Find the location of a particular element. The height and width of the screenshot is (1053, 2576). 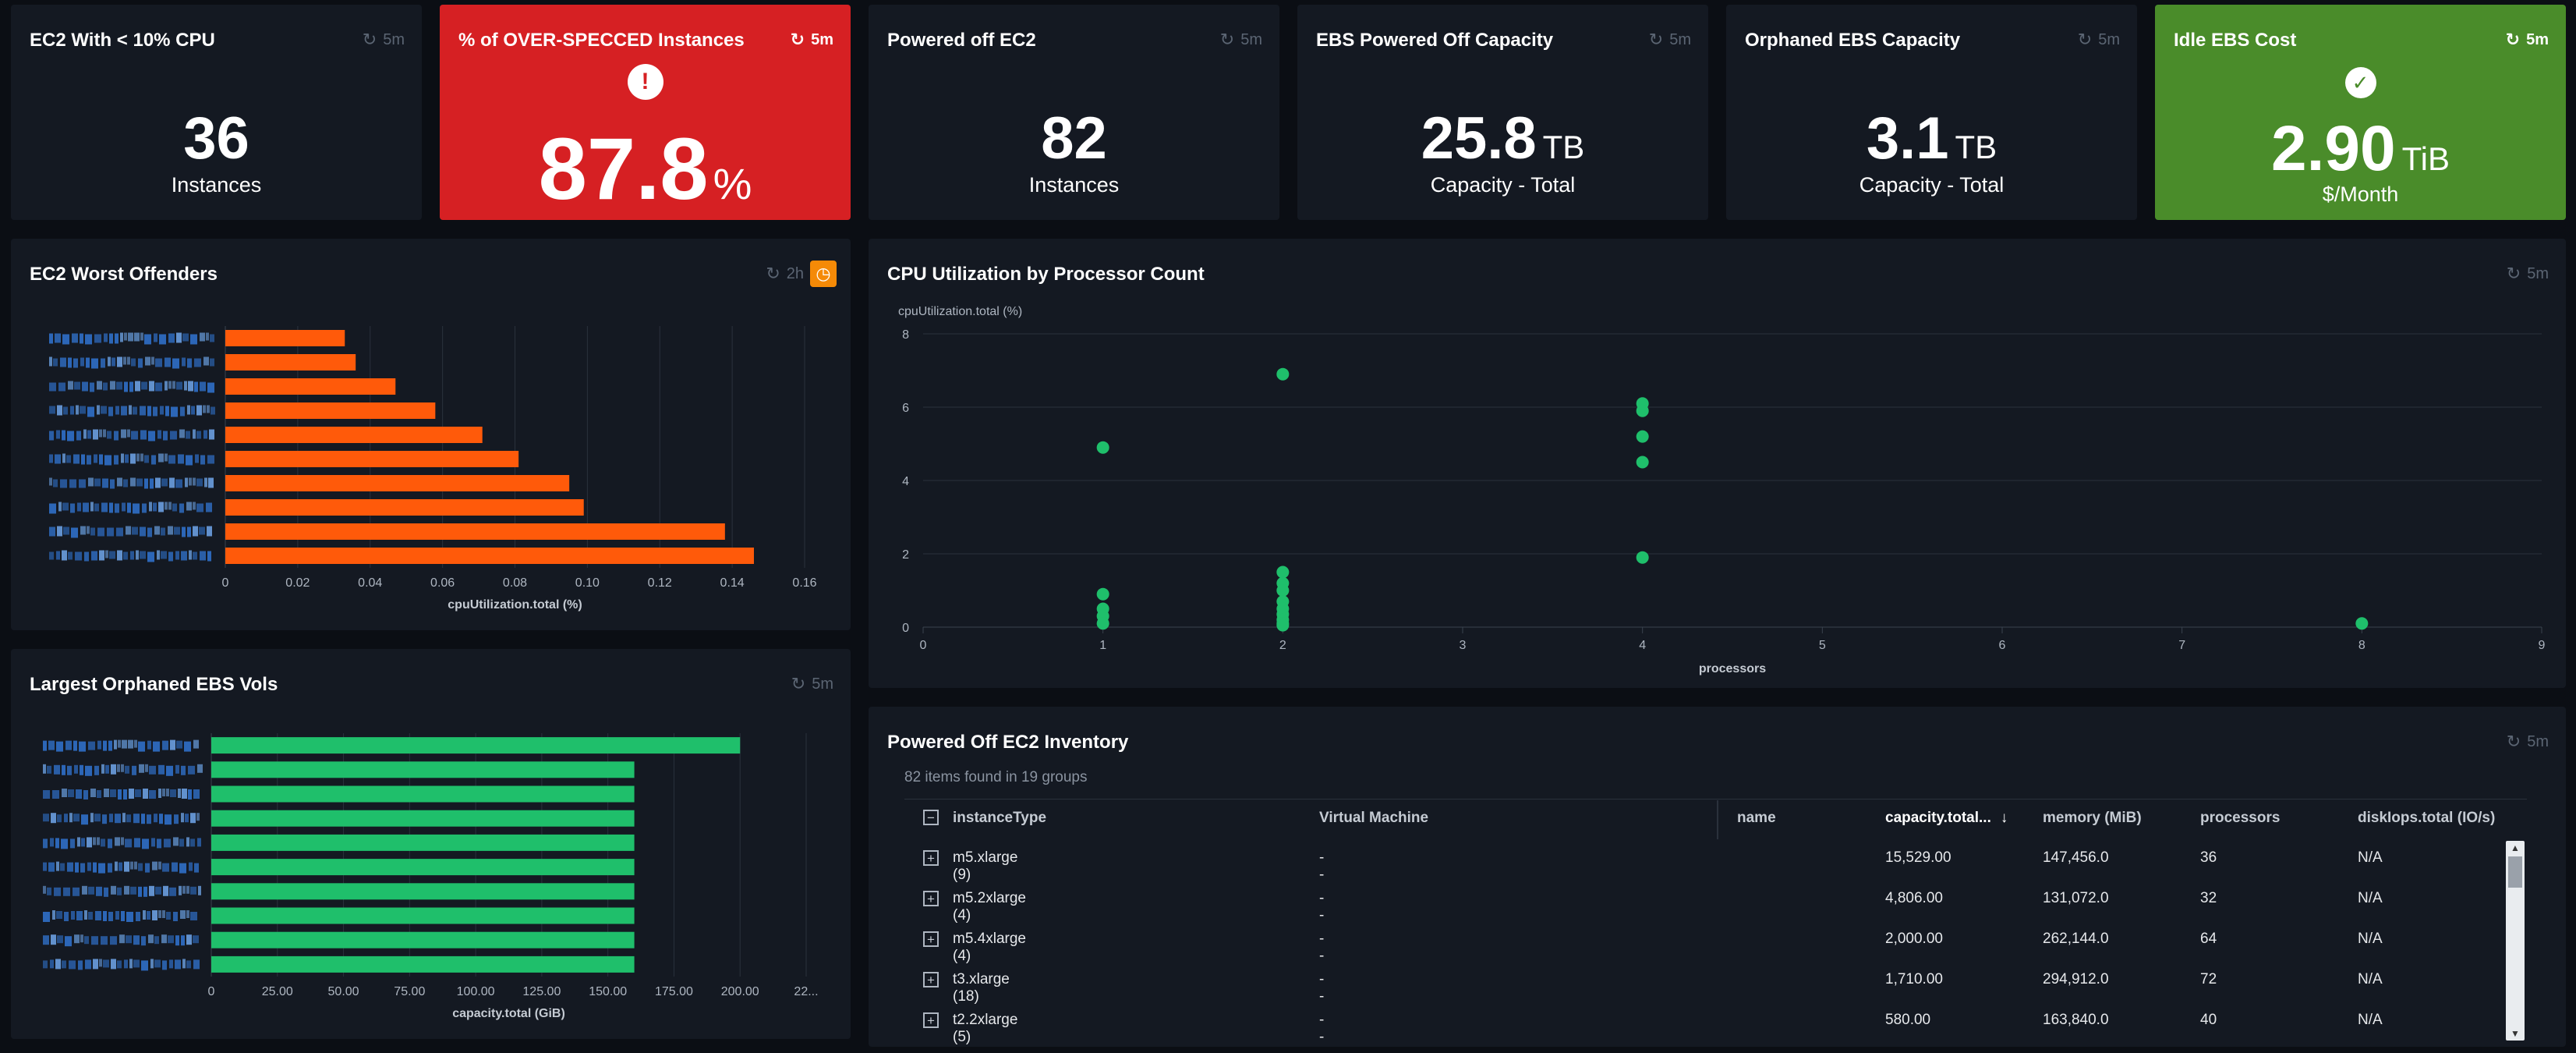

x-tick-label: 50.00 is located at coordinates (343, 992).